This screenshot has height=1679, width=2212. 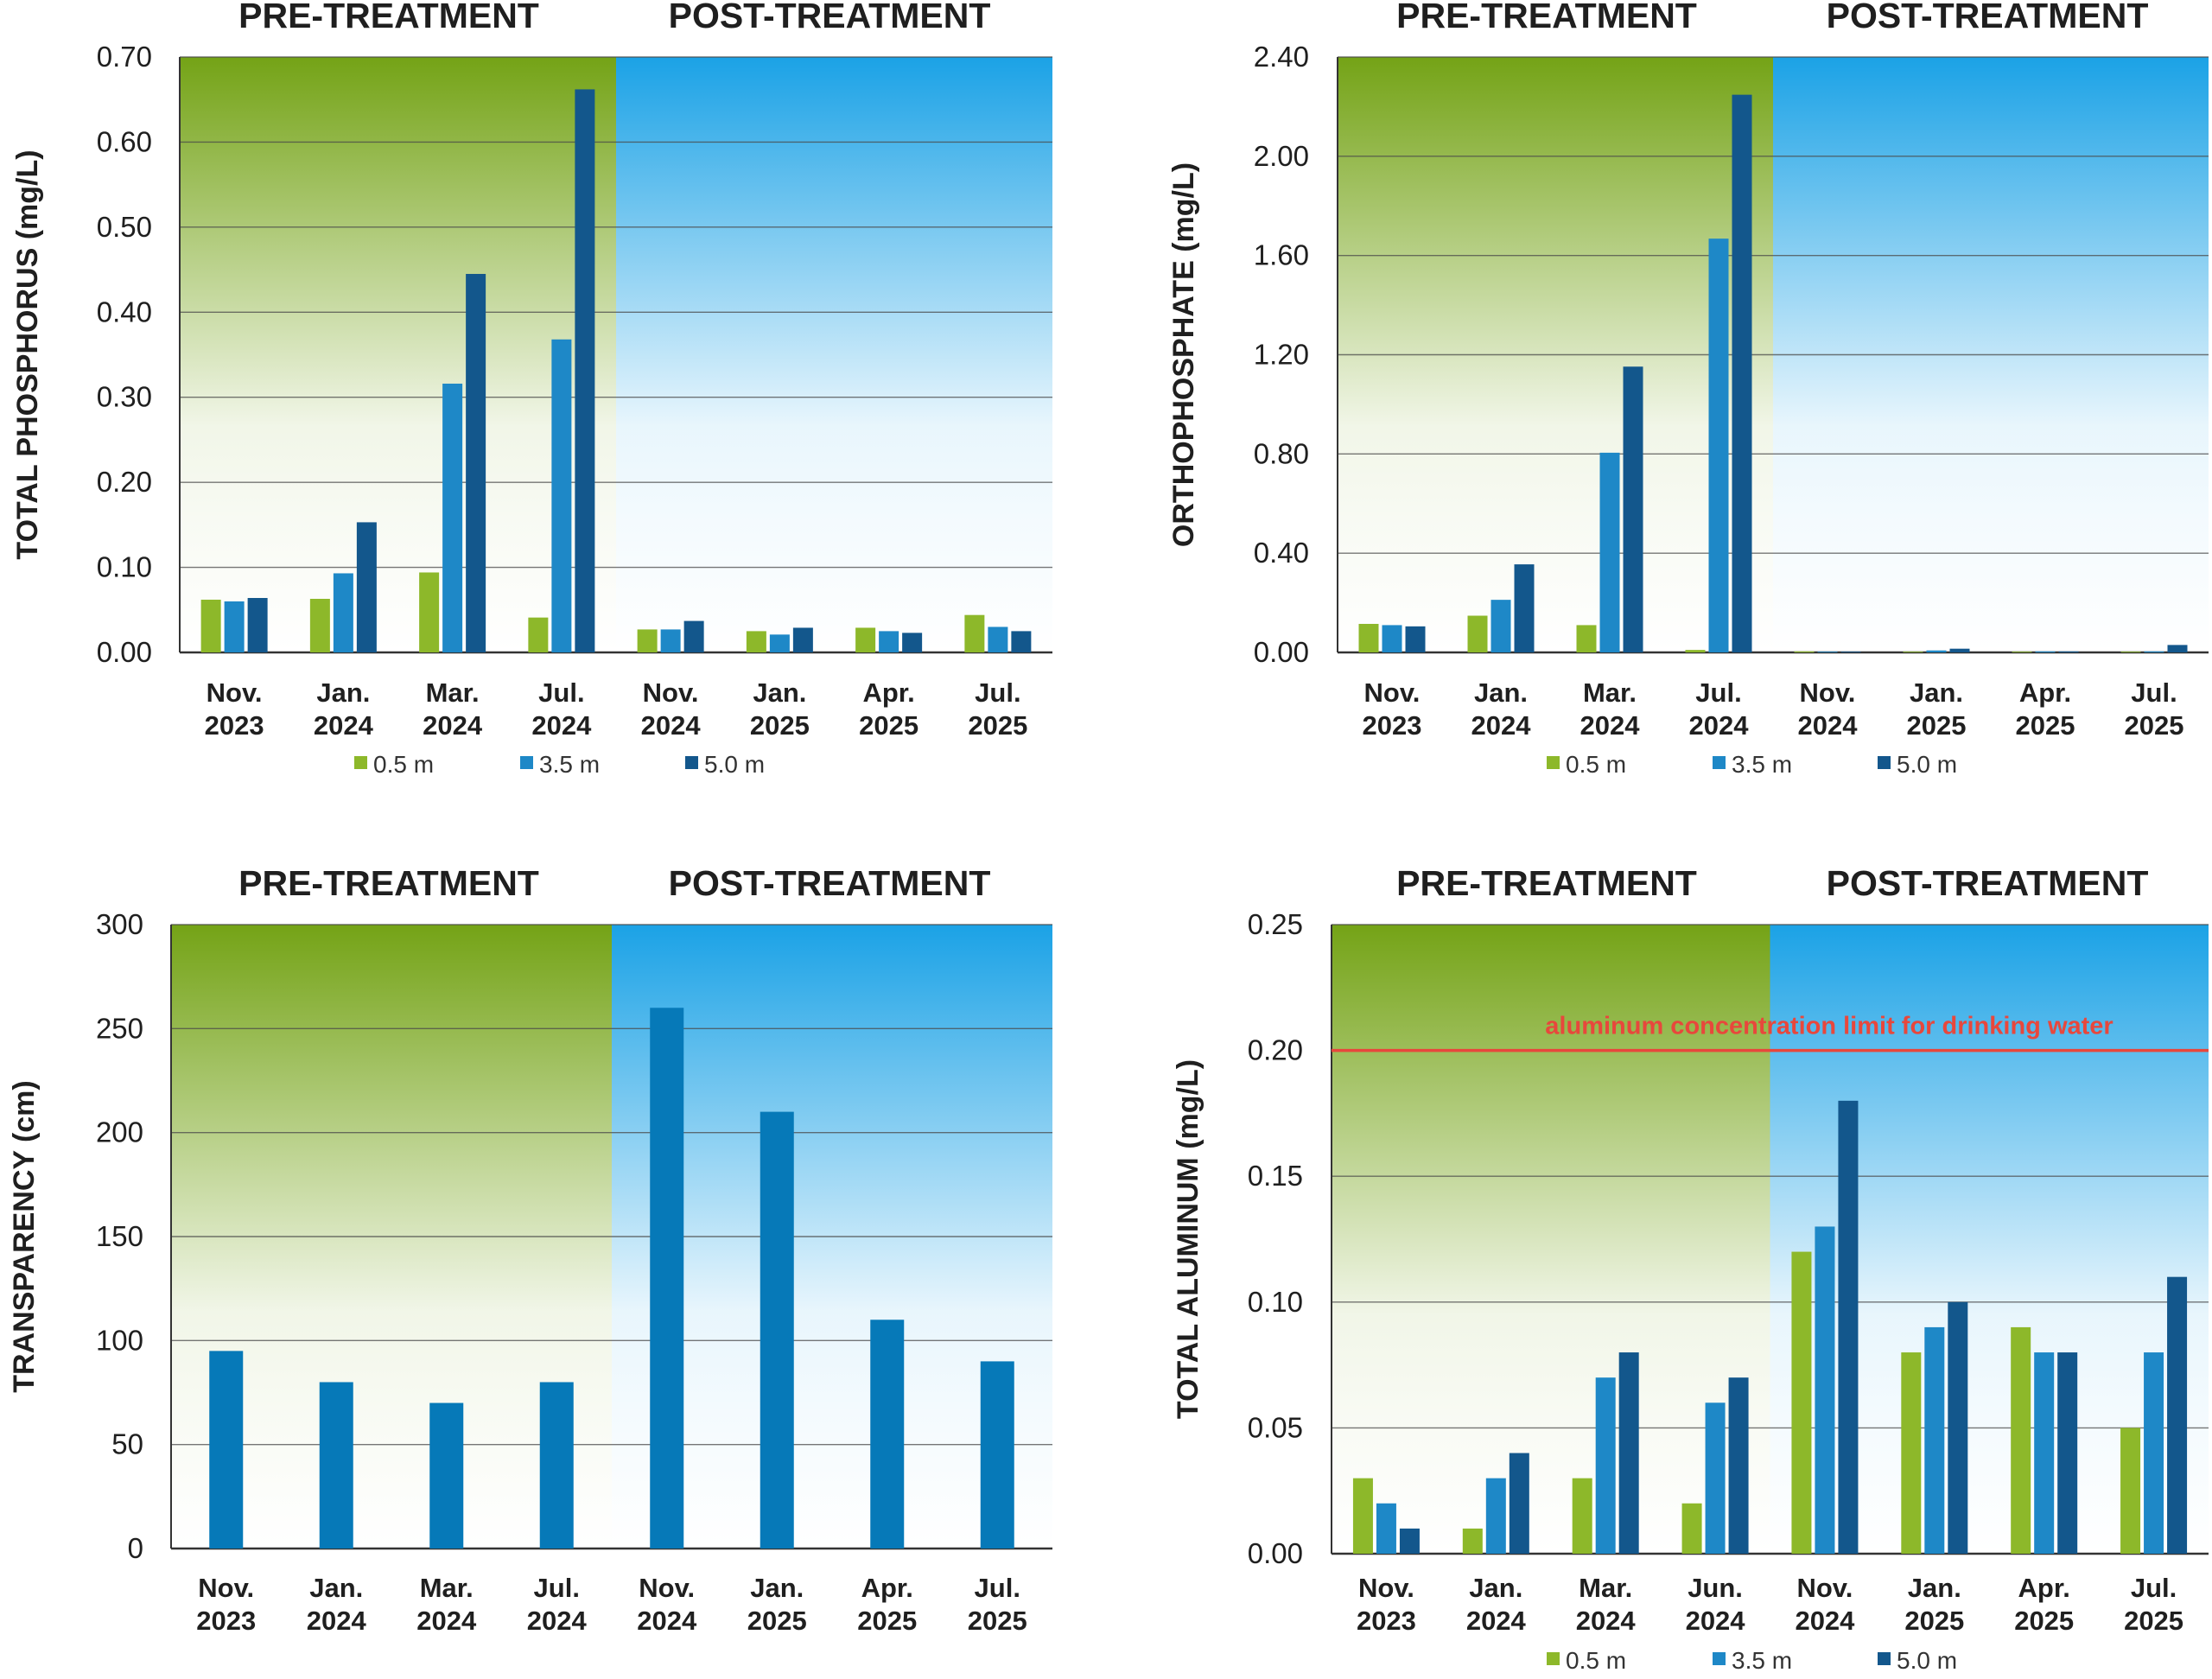 I want to click on y-tick-label: 100, so click(x=119, y=1340).